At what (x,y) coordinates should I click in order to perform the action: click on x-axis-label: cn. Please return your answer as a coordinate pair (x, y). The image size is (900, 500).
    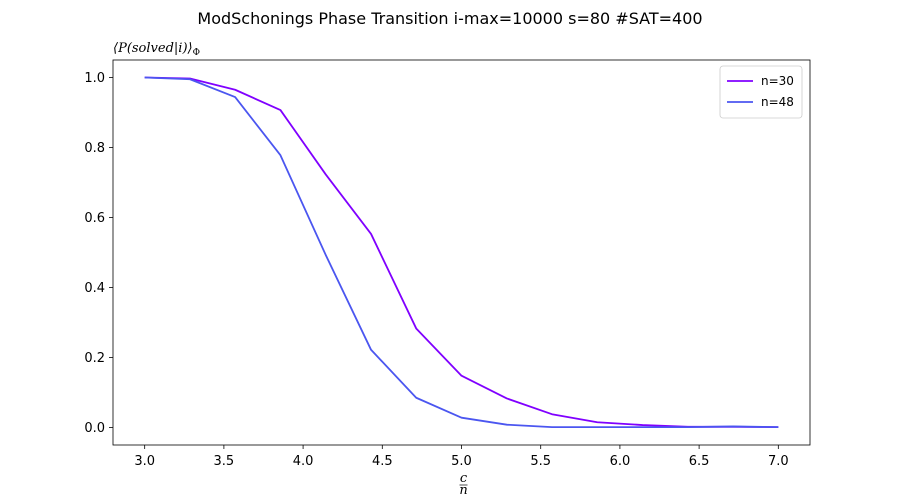
    Looking at the image, I should click on (463, 484).